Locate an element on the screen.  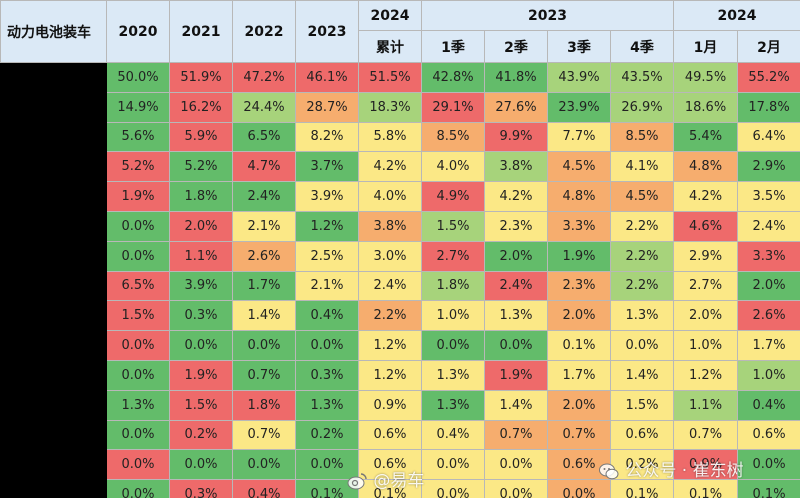
col-header-month: 2月 is located at coordinates (768, 46).